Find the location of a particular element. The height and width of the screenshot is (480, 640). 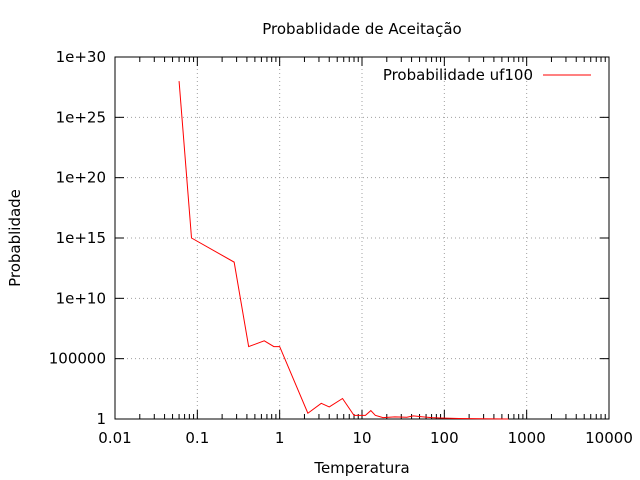

x-tick-label: 100 is located at coordinates (444, 438).